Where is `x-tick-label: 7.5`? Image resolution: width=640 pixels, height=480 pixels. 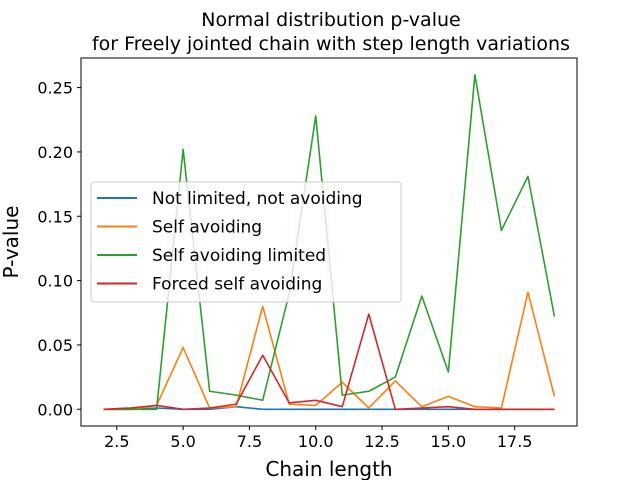
x-tick-label: 7.5 is located at coordinates (249, 441).